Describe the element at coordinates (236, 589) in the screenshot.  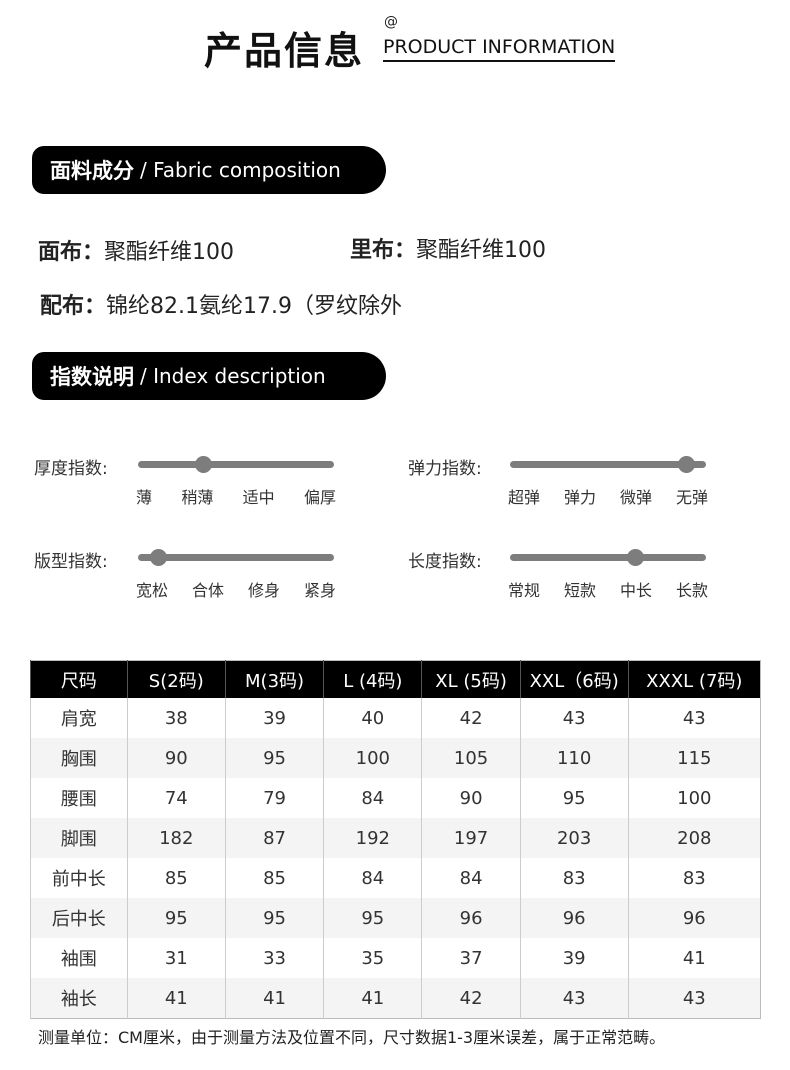
I see `slider-ticks: 宽松 合体 修身 紧身` at that location.